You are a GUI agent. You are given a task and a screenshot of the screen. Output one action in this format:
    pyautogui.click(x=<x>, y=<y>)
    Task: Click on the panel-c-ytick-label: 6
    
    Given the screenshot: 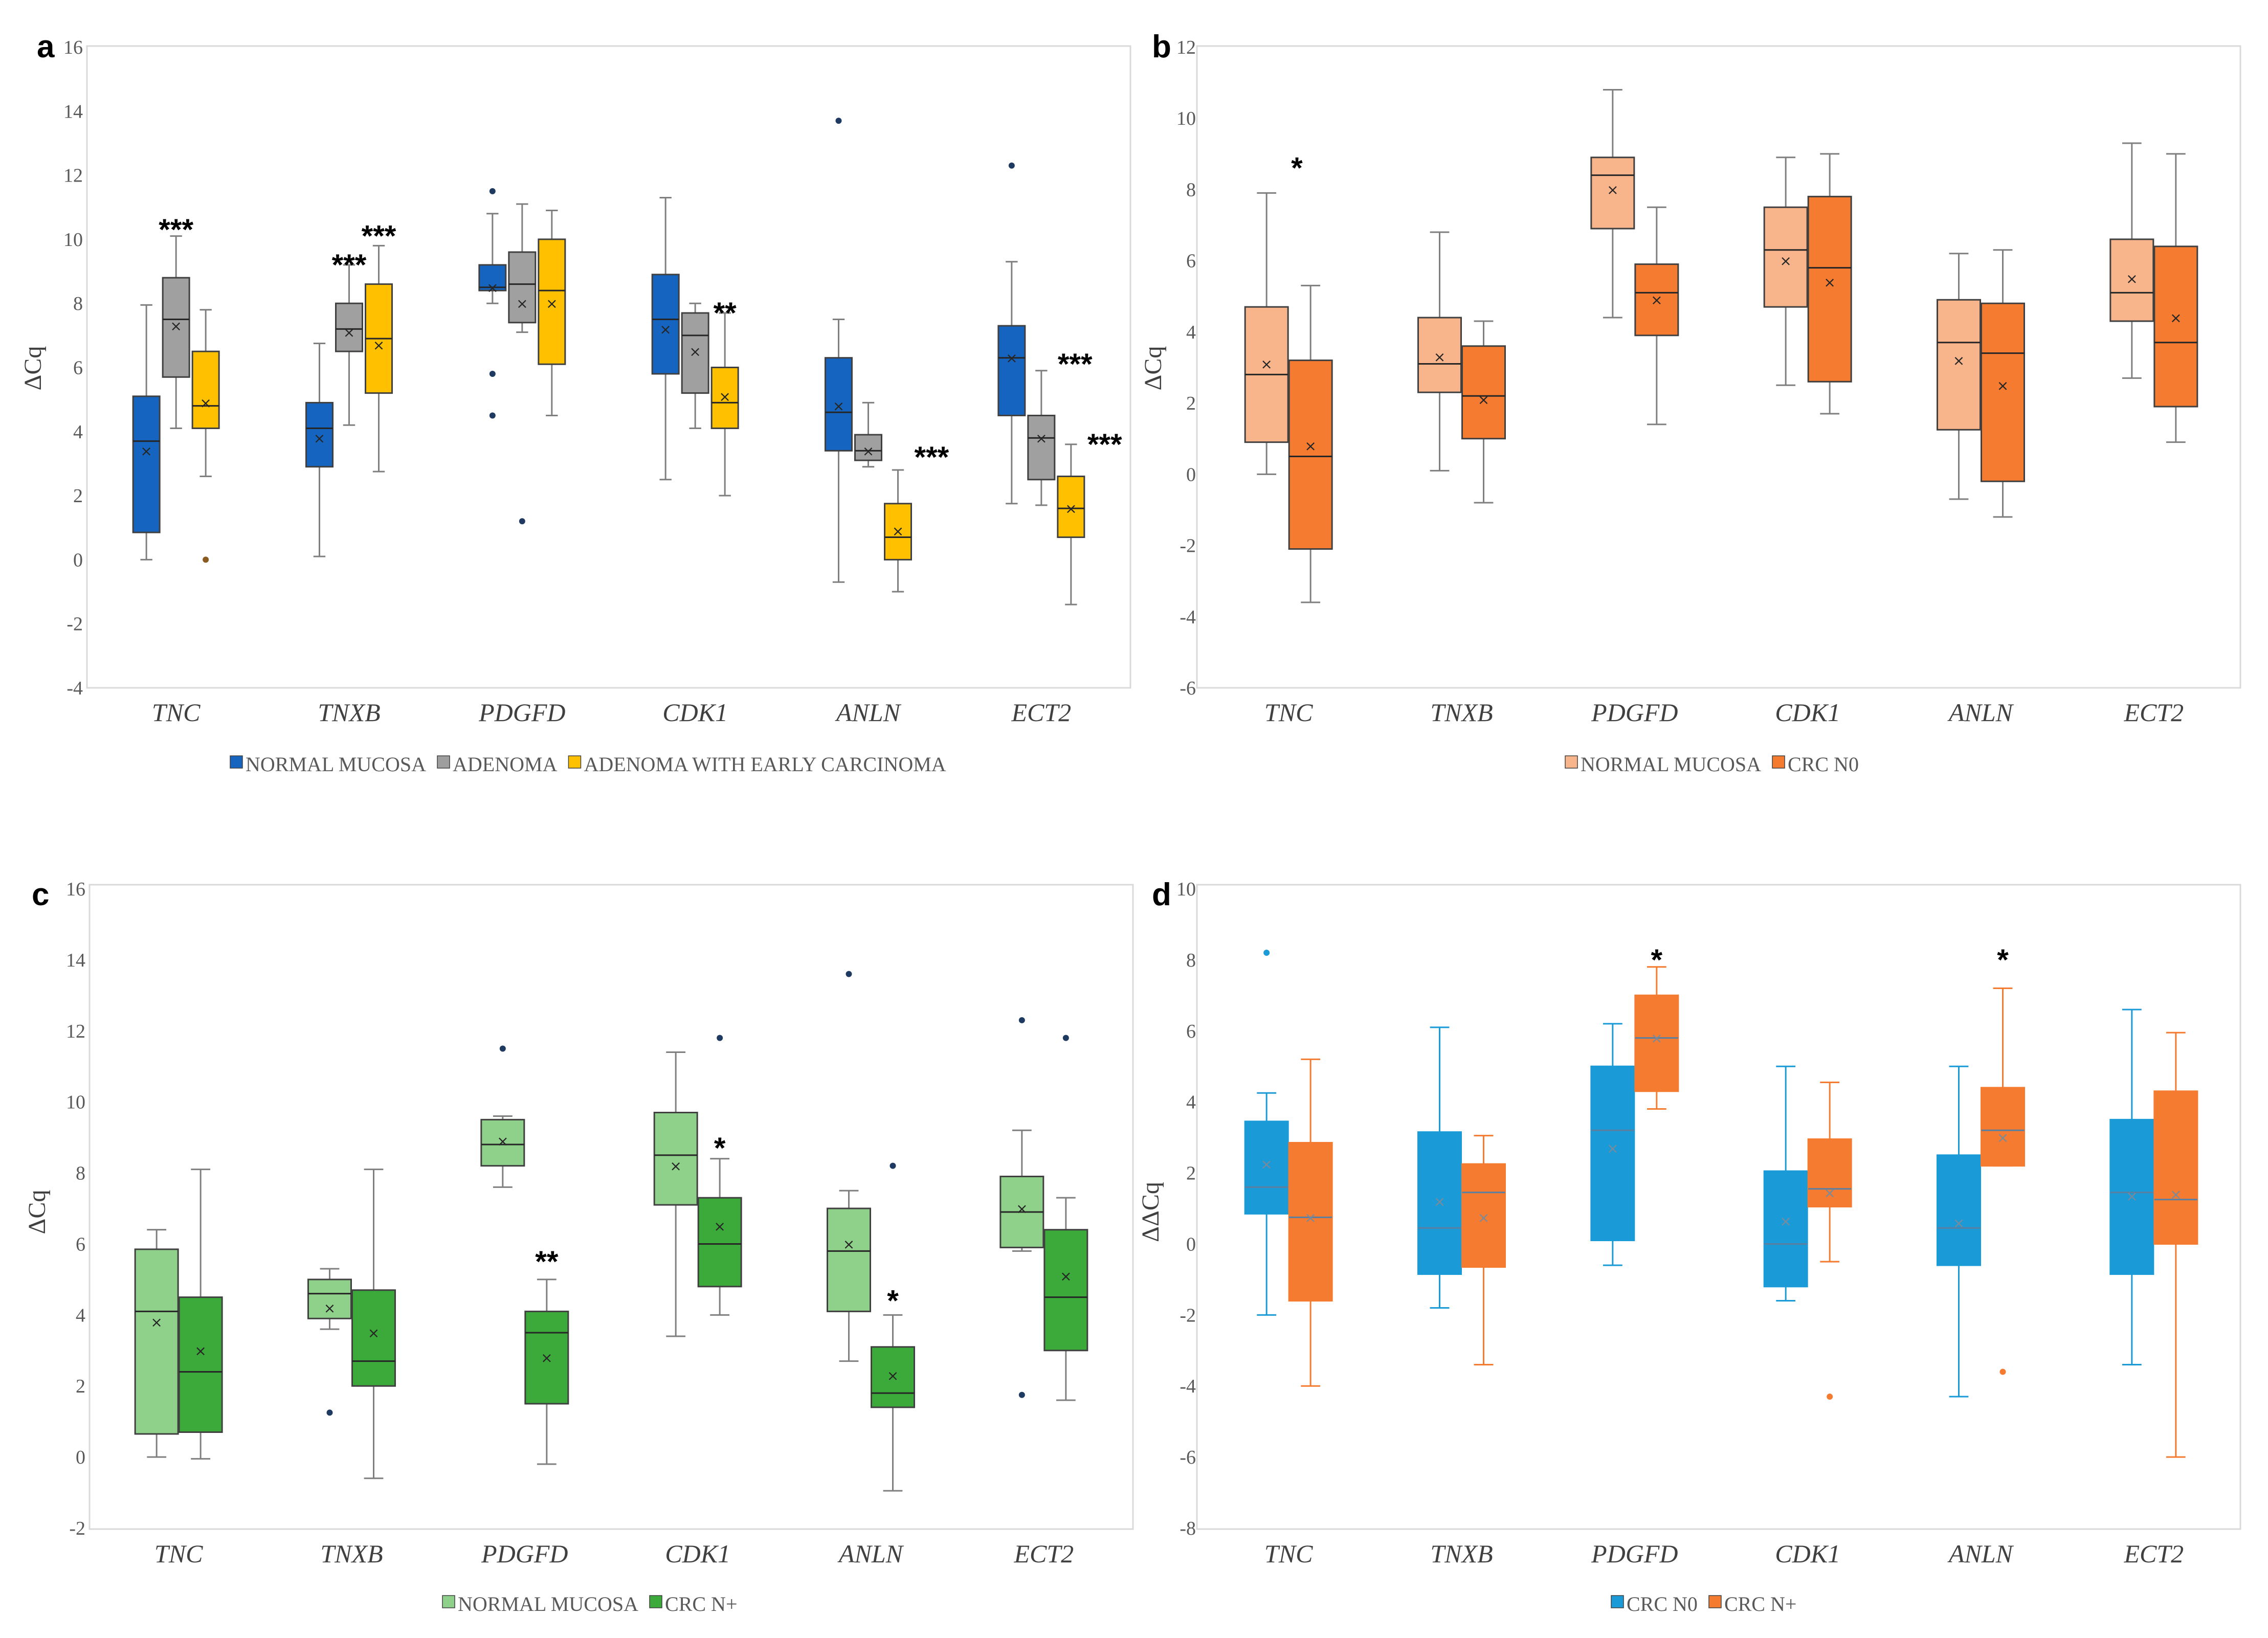 What is the action you would take?
    pyautogui.click(x=81, y=1244)
    